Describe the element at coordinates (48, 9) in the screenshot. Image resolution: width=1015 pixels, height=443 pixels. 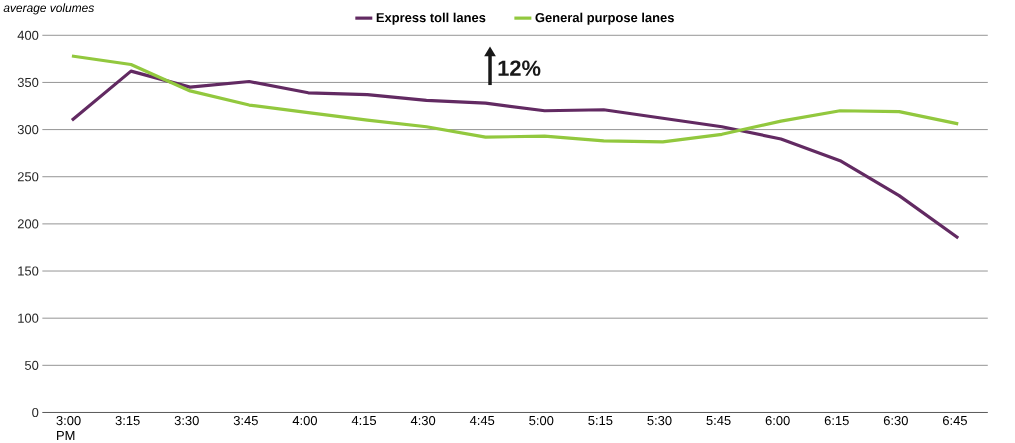
I see `y-axis-title: average volumes` at that location.